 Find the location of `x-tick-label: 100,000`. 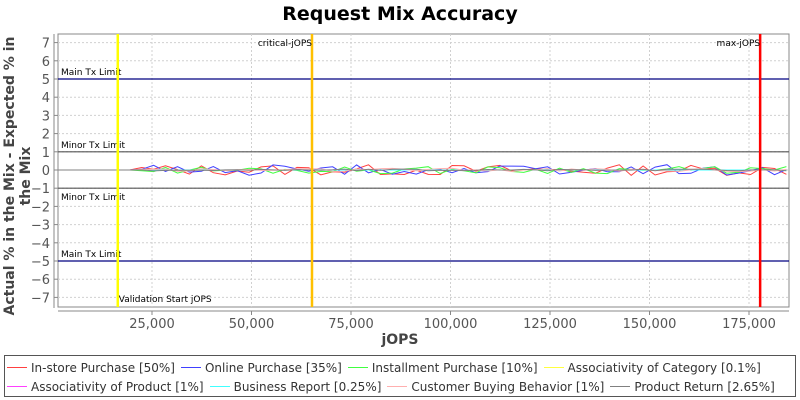

x-tick-label: 100,000 is located at coordinates (451, 324).